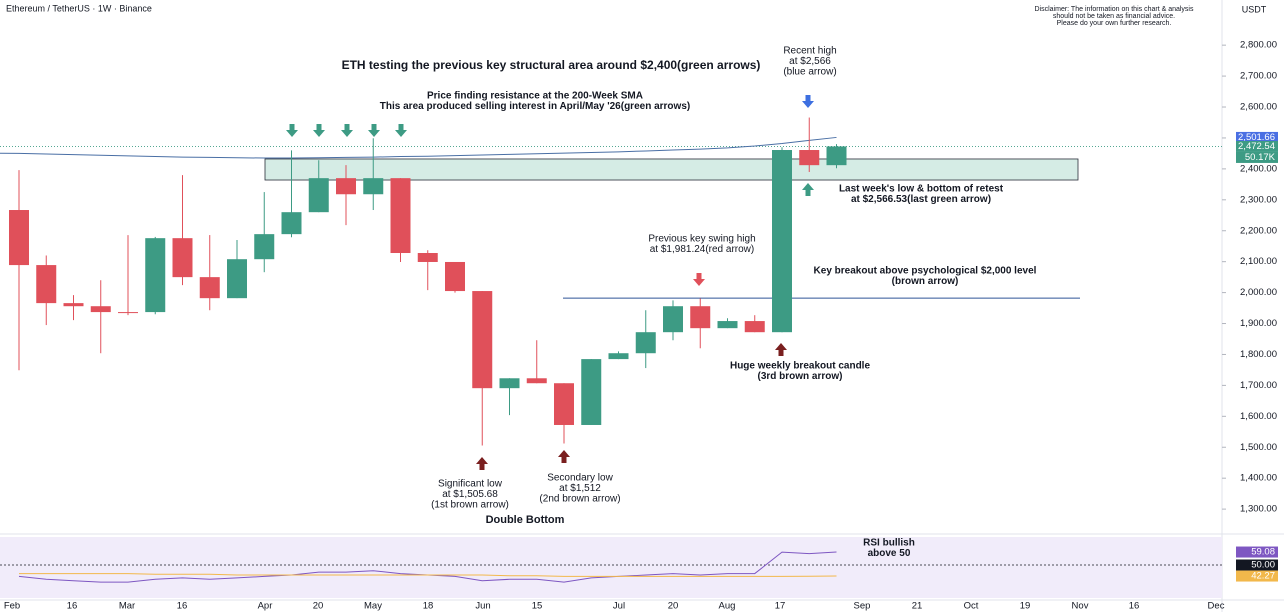  What do you see at coordinates (1258, 323) in the screenshot?
I see `y-tick-label: 1,900.00` at bounding box center [1258, 323].